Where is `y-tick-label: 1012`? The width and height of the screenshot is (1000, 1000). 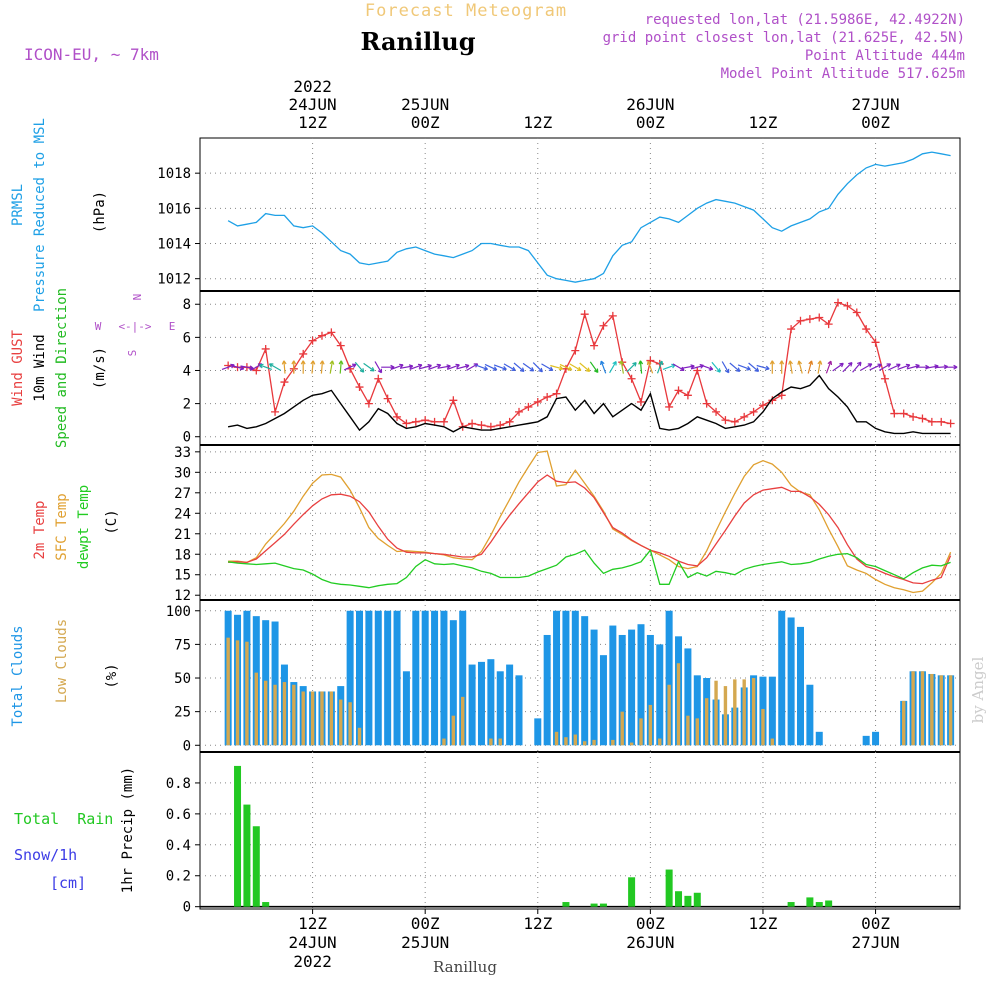
y-tick-label: 1012 is located at coordinates (174, 280).